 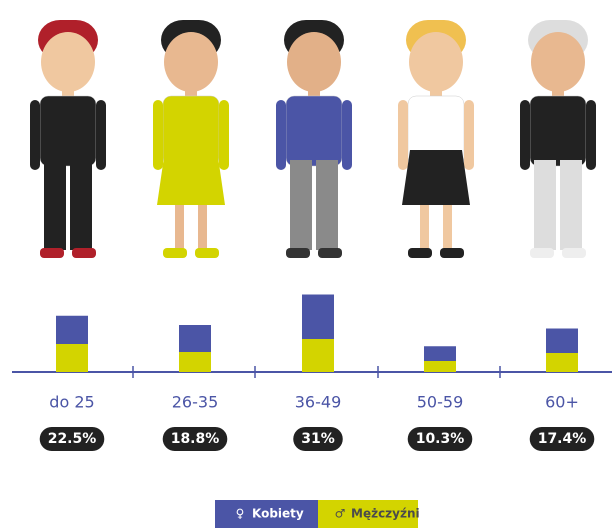 What do you see at coordinates (71, 402) in the screenshot?
I see `x-tick-label: do 25` at bounding box center [71, 402].